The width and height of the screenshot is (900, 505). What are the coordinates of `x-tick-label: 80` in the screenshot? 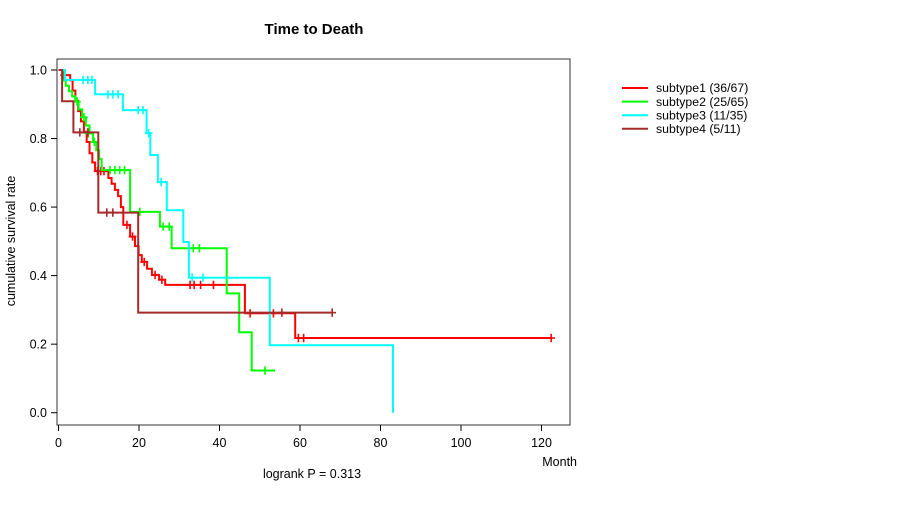 It's located at (381, 443).